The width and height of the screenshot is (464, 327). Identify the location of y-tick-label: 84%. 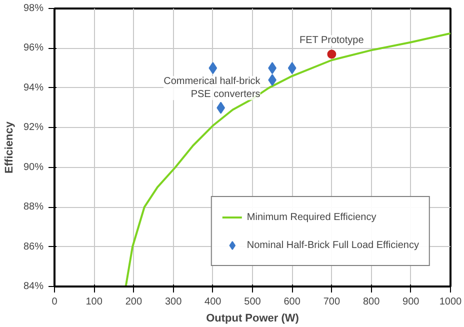
(33, 286).